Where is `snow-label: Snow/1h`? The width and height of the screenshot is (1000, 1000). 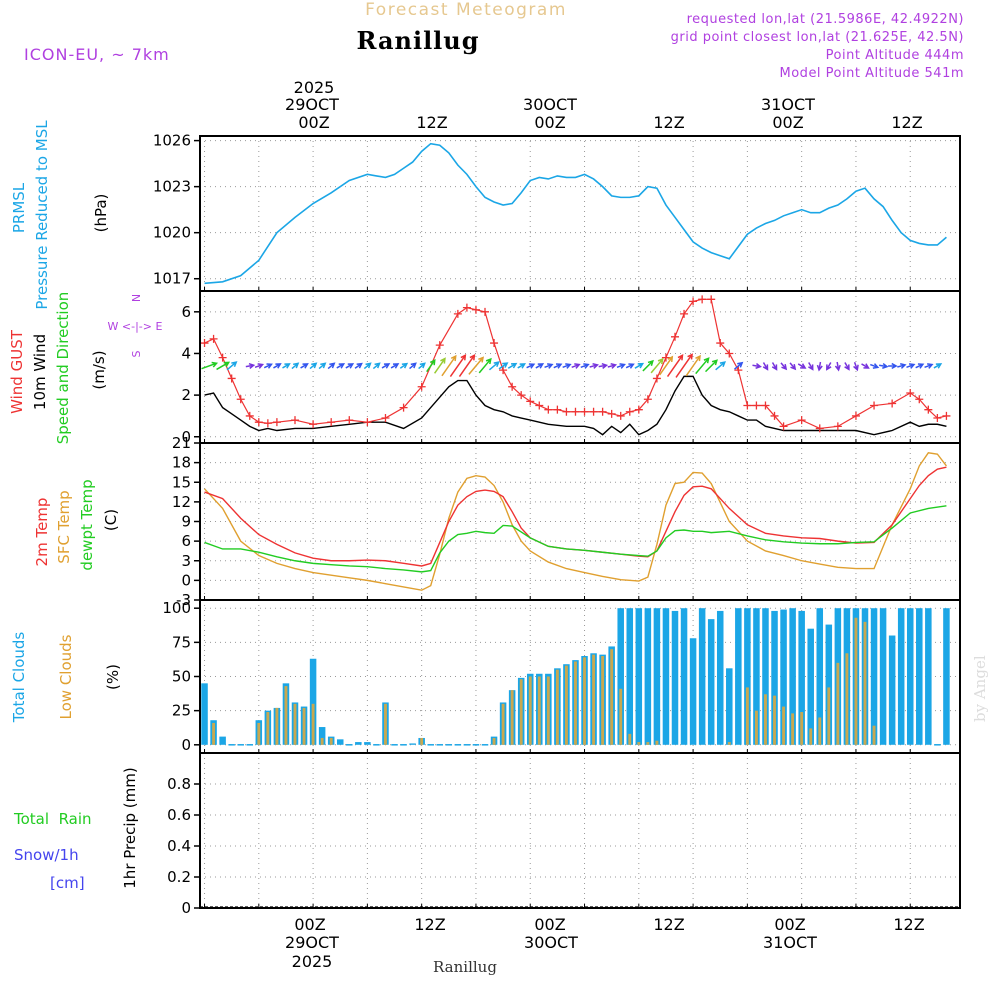
snow-label: Snow/1h is located at coordinates (46, 855).